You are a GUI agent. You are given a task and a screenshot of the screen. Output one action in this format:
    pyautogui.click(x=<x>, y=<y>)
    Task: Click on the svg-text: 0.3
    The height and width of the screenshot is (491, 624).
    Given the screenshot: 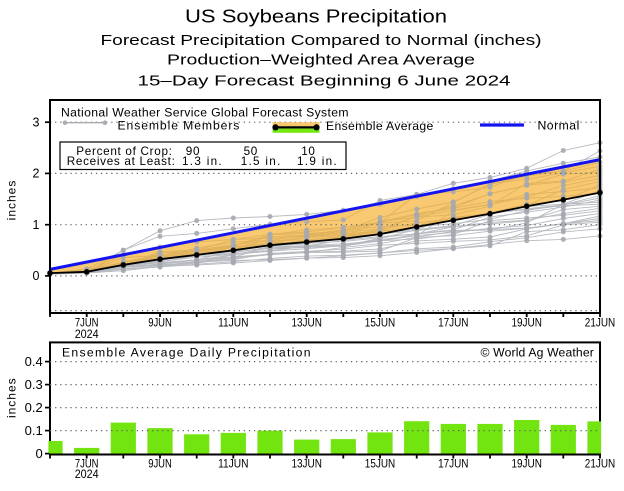 What is the action you would take?
    pyautogui.click(x=34, y=384)
    